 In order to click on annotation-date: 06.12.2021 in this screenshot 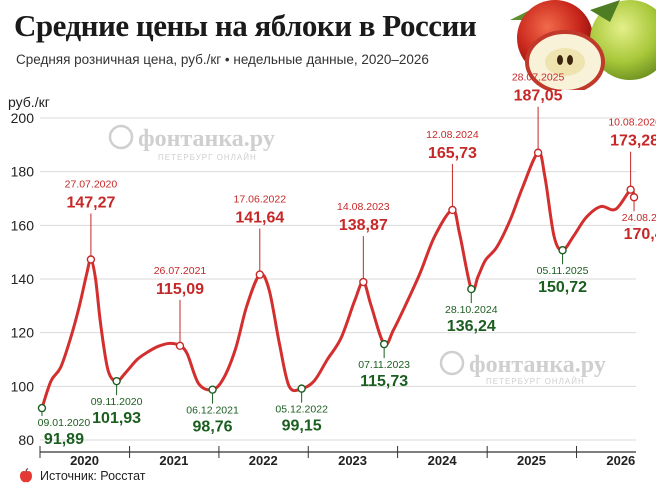, I will do `click(212, 411)`.